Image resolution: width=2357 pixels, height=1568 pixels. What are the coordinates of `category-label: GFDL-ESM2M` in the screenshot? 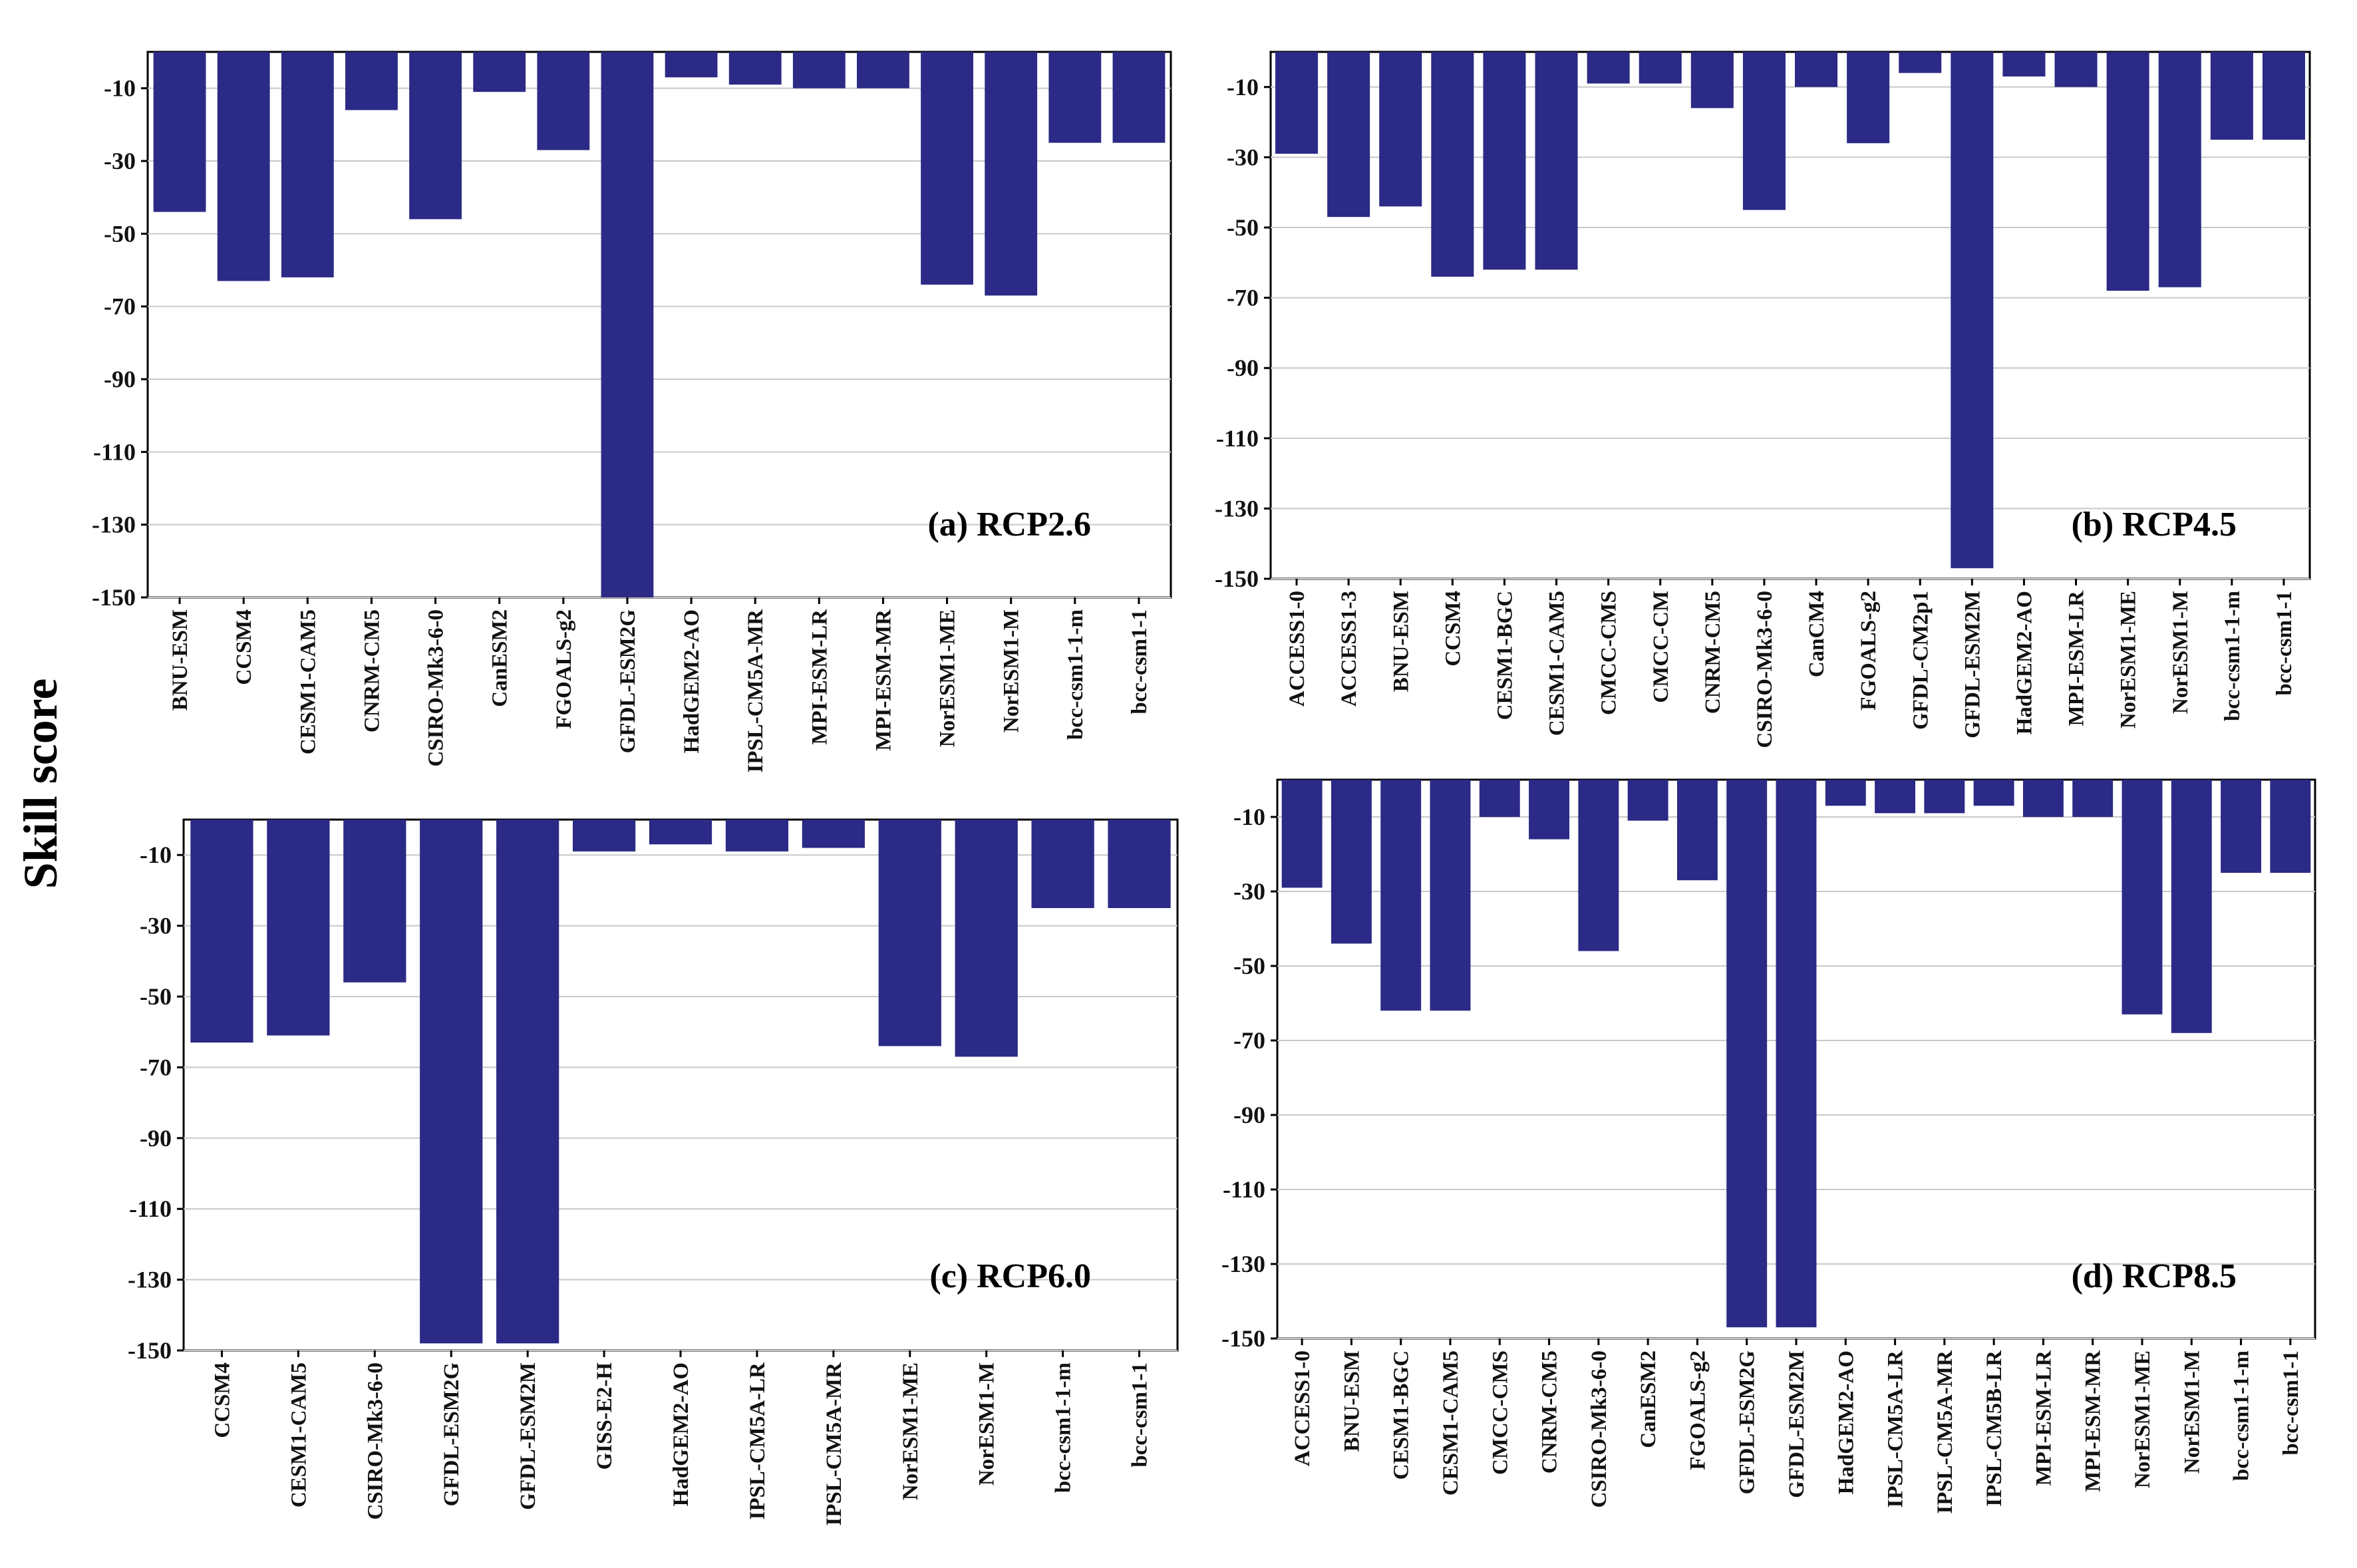 It's located at (1972, 664).